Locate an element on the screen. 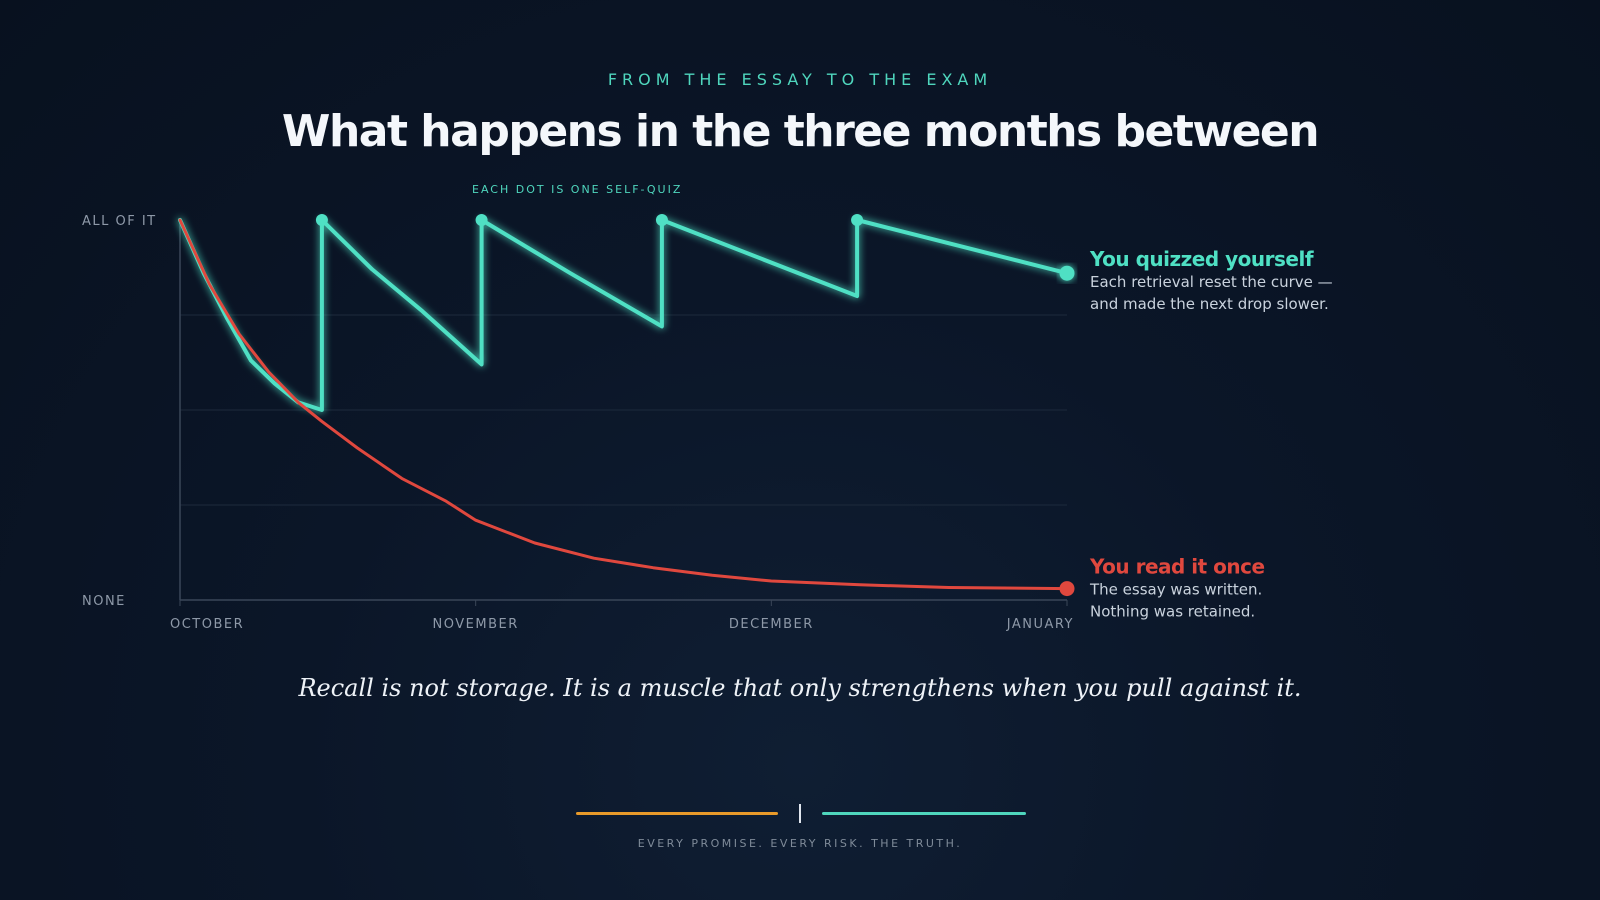 The height and width of the screenshot is (900, 1600). legend-series-name: You quizzed yourself is located at coordinates (1201, 259).